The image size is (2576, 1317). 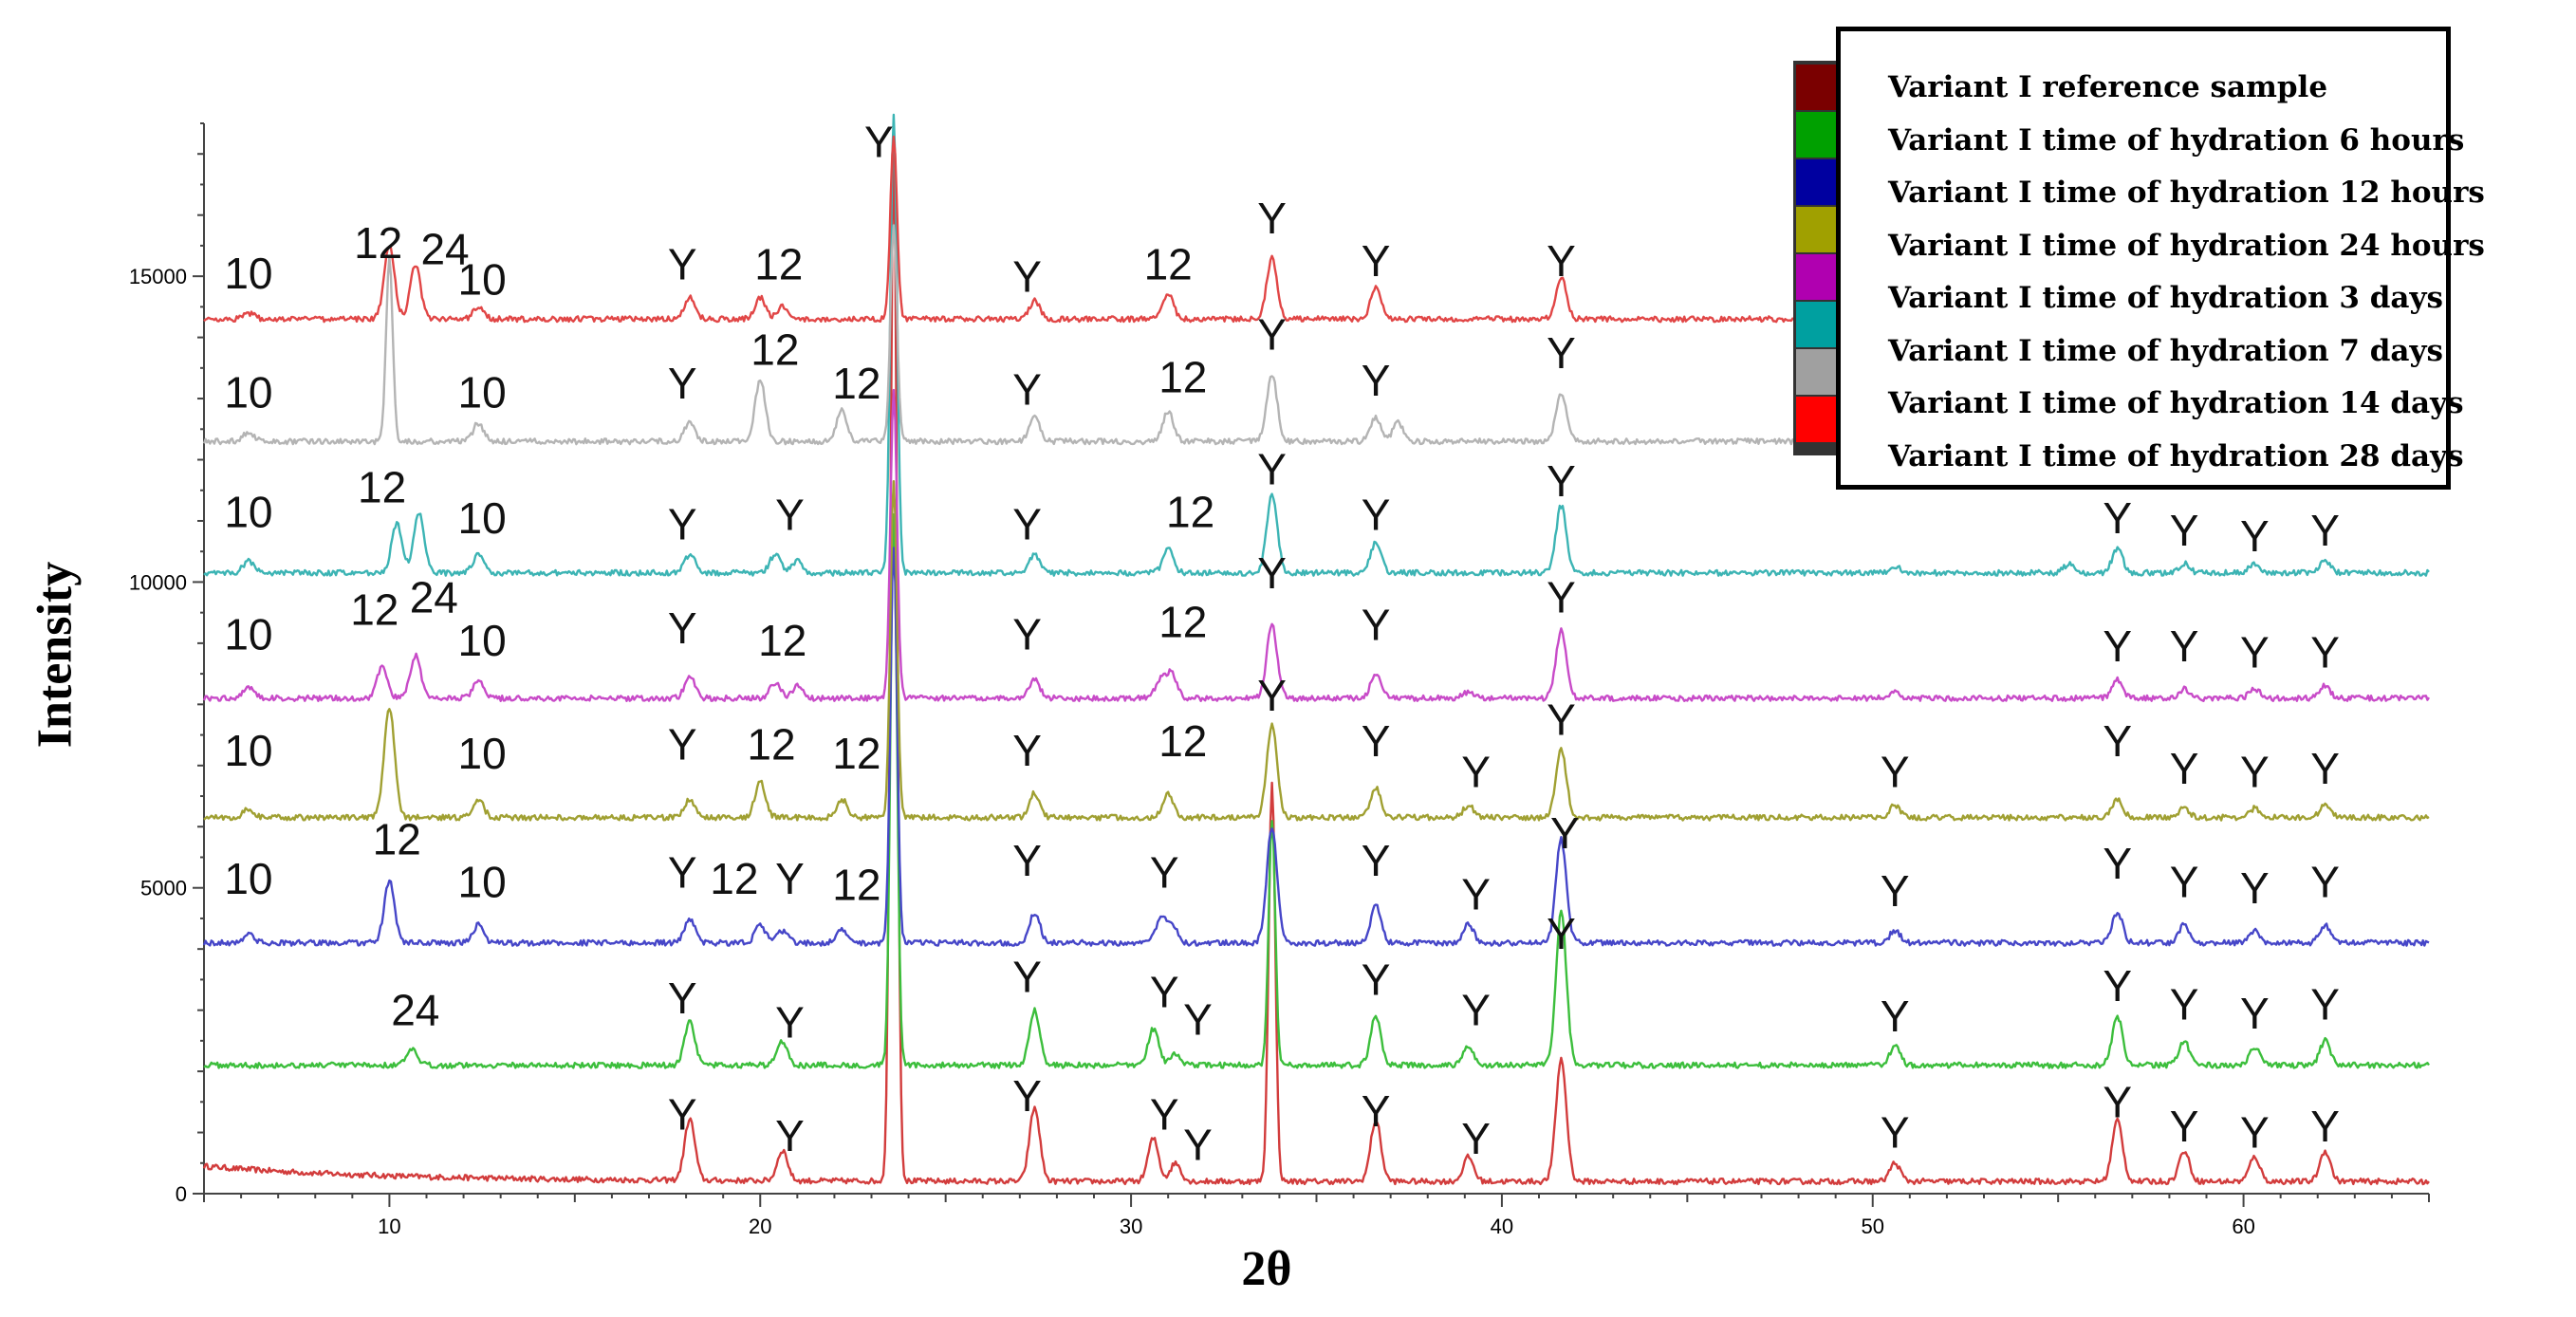 What do you see at coordinates (1266, 1269) in the screenshot?
I see `x-axis-label: 2θ` at bounding box center [1266, 1269].